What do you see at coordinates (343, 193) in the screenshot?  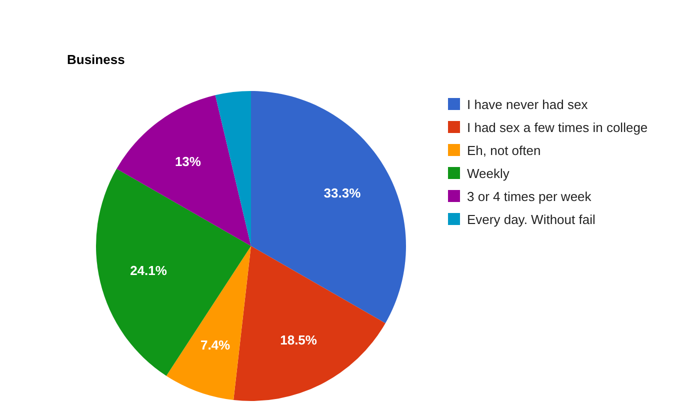 I see `data-label: 33.3%` at bounding box center [343, 193].